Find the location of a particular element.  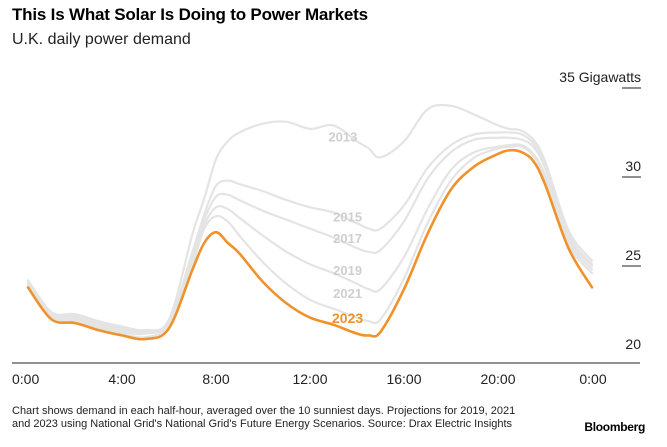

y-tick-label: 20 is located at coordinates (633, 344).